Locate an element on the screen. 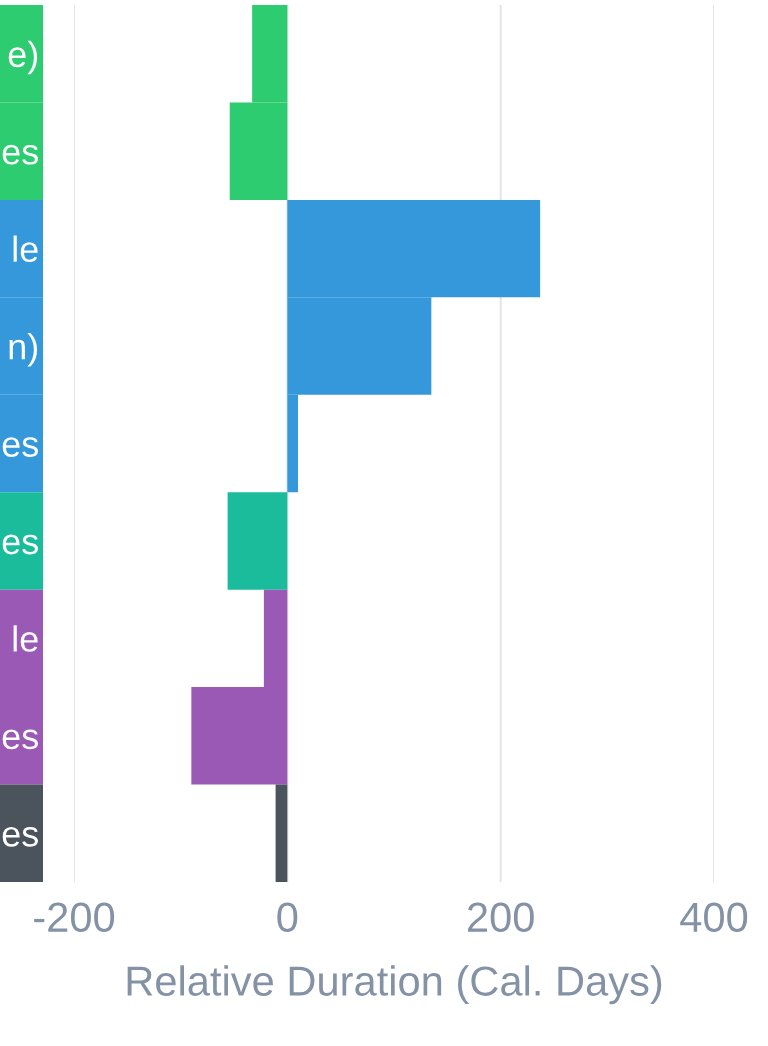  x-axis-title: Relative Duration (Cal. Days) is located at coordinates (394, 985).